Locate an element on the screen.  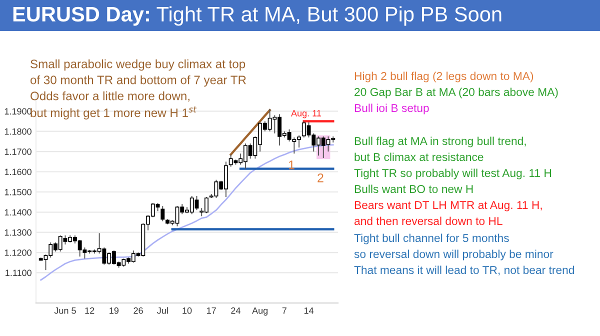
text: but B climax at resistance is located at coordinates (419, 157).